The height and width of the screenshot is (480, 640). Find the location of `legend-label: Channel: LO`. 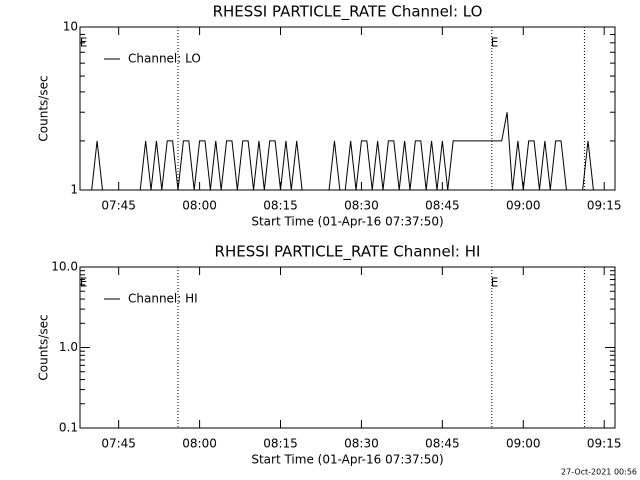

legend-label: Channel: LO is located at coordinates (164, 59).